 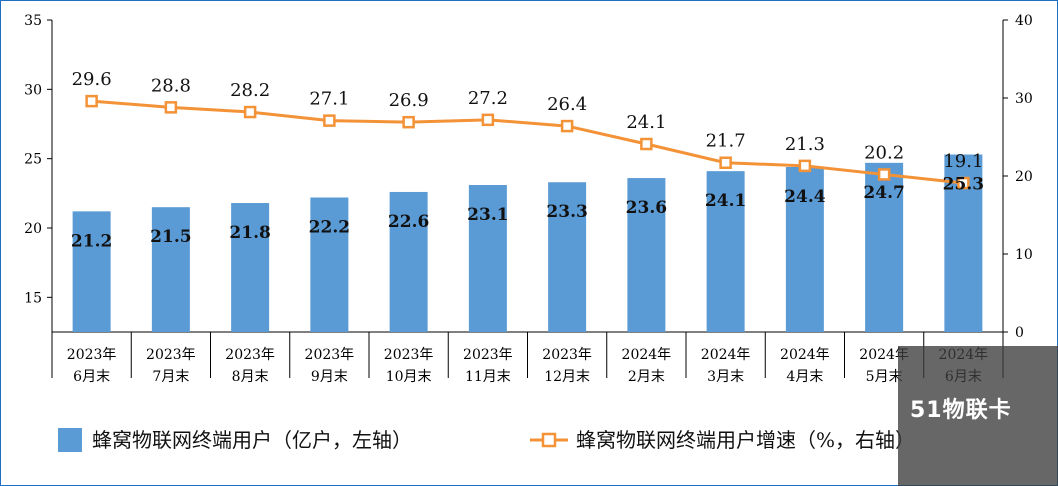 What do you see at coordinates (745, 440) in the screenshot?
I see `legend-line-label: 蜂窝物联网终端用户增速（%，右轴）` at bounding box center [745, 440].